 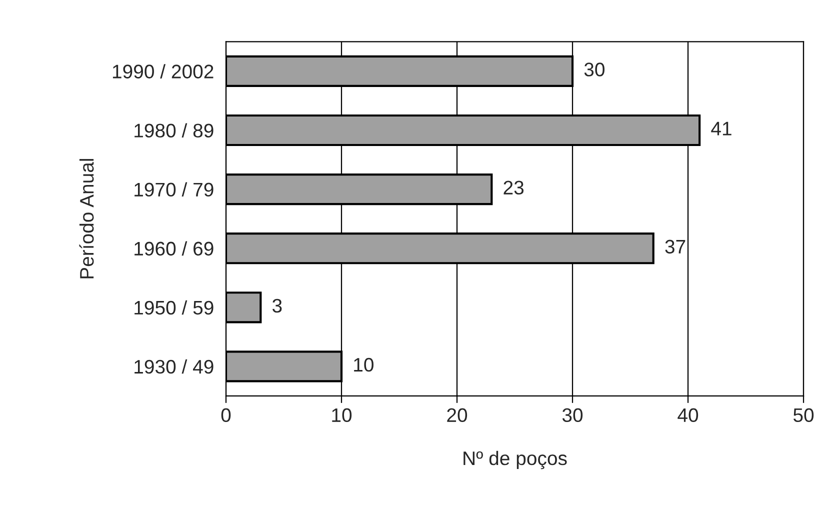 I want to click on y-tick-label: 1970 / 79, so click(x=174, y=189).